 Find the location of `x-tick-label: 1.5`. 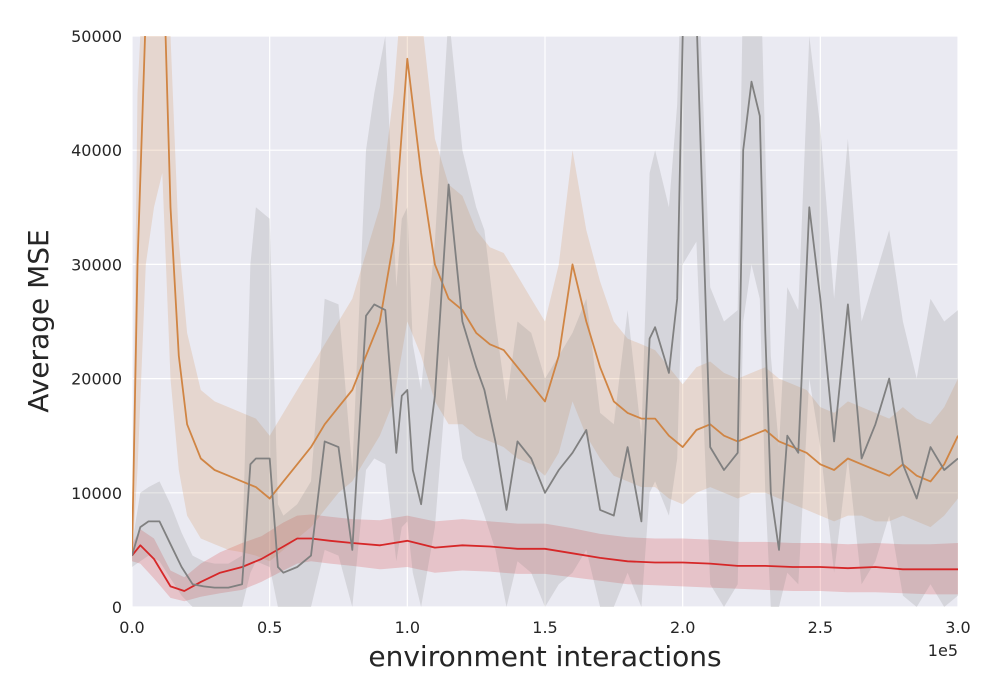

x-tick-label: 1.5 is located at coordinates (544, 627).